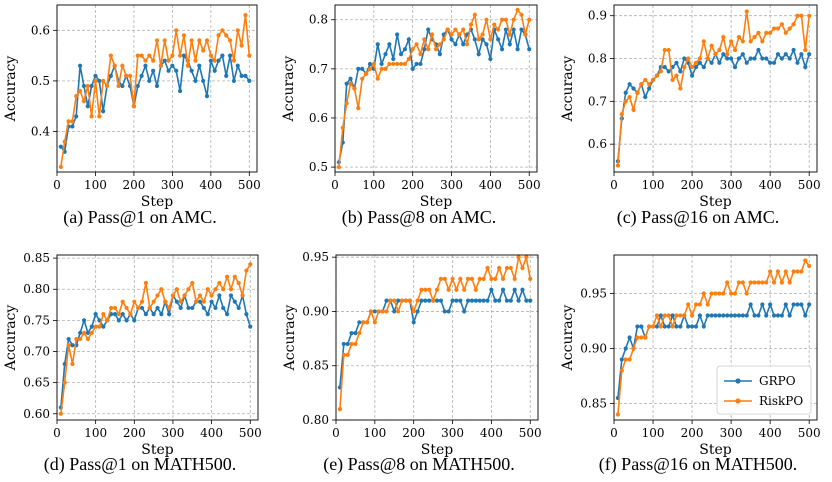 This screenshot has width=832, height=482. What do you see at coordinates (529, 185) in the screenshot?
I see `x-tick-label: 500` at bounding box center [529, 185].